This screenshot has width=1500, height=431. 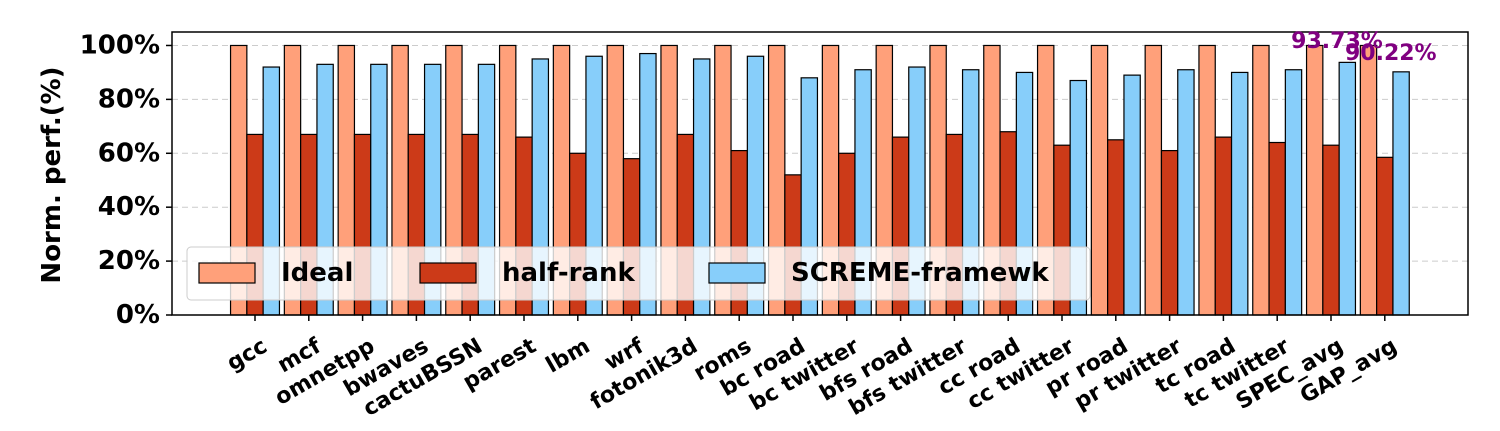 What do you see at coordinates (1293, 192) in the screenshot?
I see `bar-screme-framewk-tc-twitter` at bounding box center [1293, 192].